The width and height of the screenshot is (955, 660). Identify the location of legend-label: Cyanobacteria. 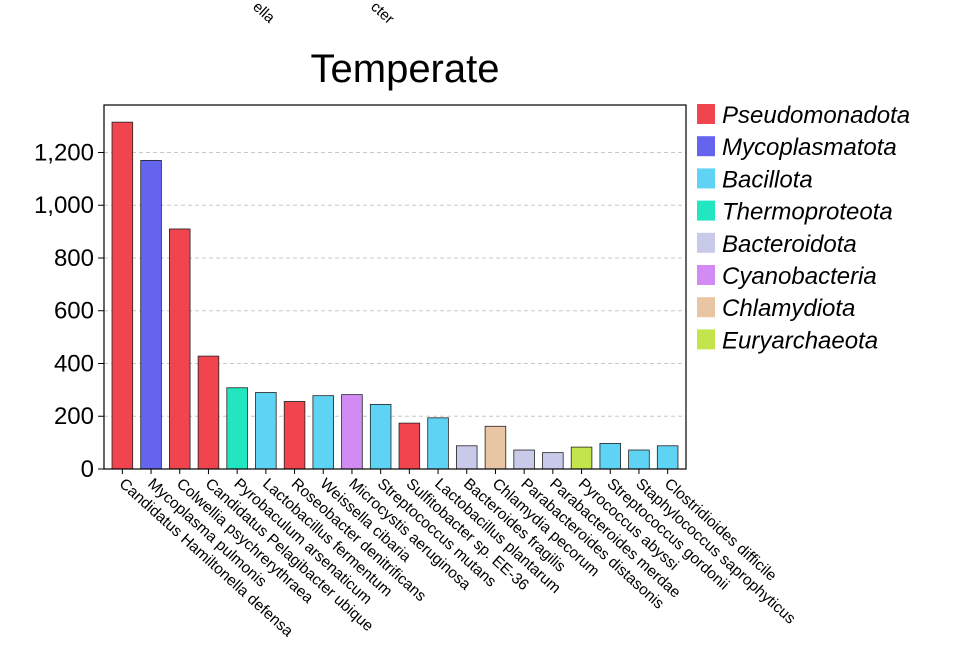
(799, 276).